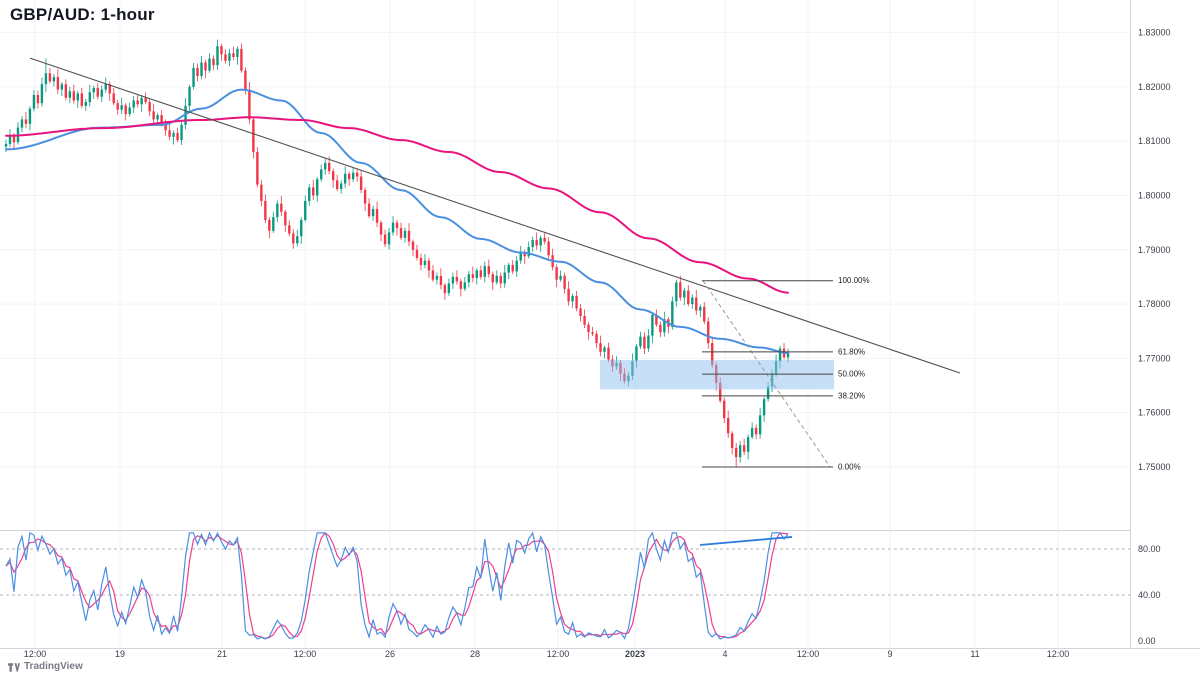 The height and width of the screenshot is (675, 1200). Describe the element at coordinates (746, 541) in the screenshot. I see `oscillator-trendline` at that location.